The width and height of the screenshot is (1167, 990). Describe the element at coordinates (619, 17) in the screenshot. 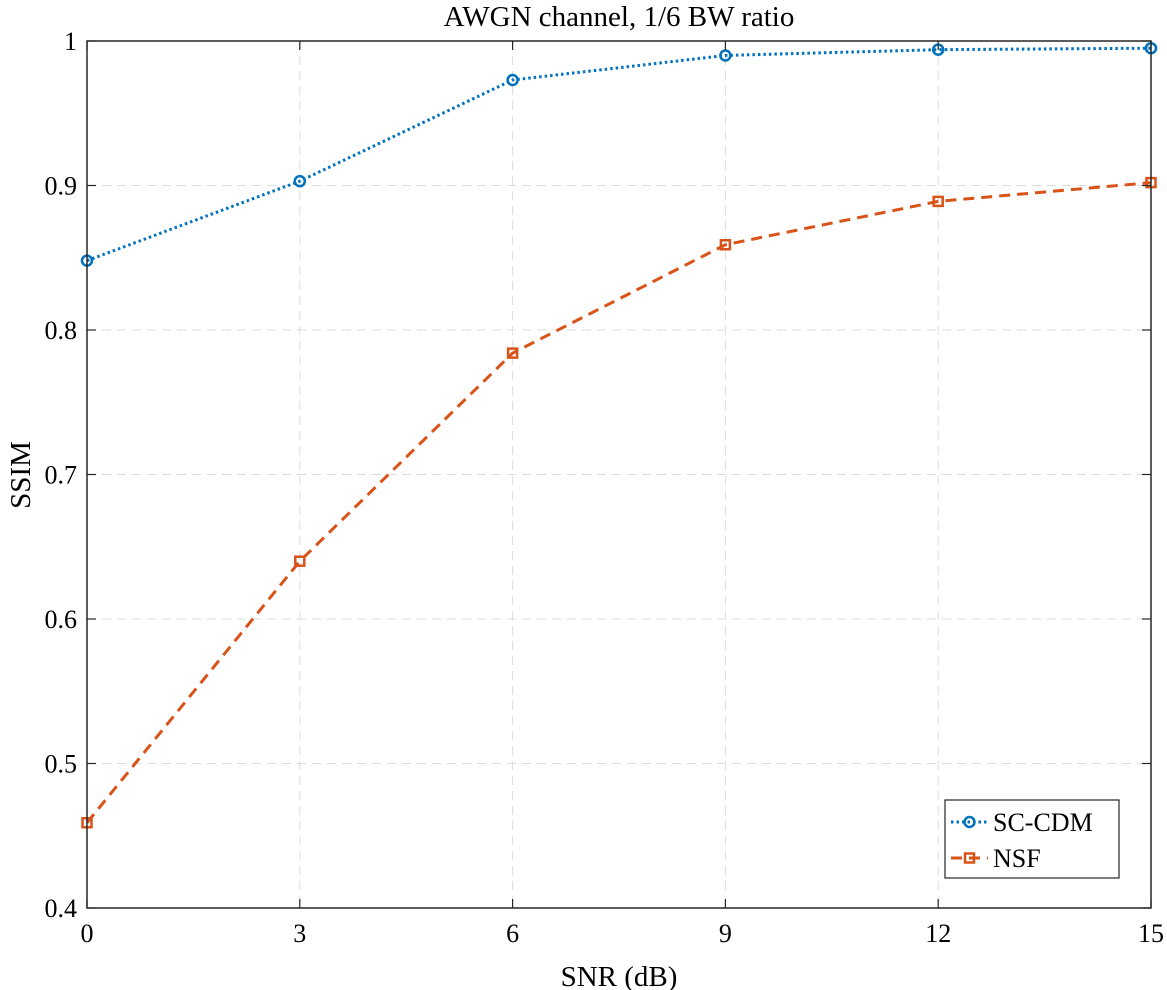

I see `chart-title: AWGN channel, 1/6 BW ratio` at that location.